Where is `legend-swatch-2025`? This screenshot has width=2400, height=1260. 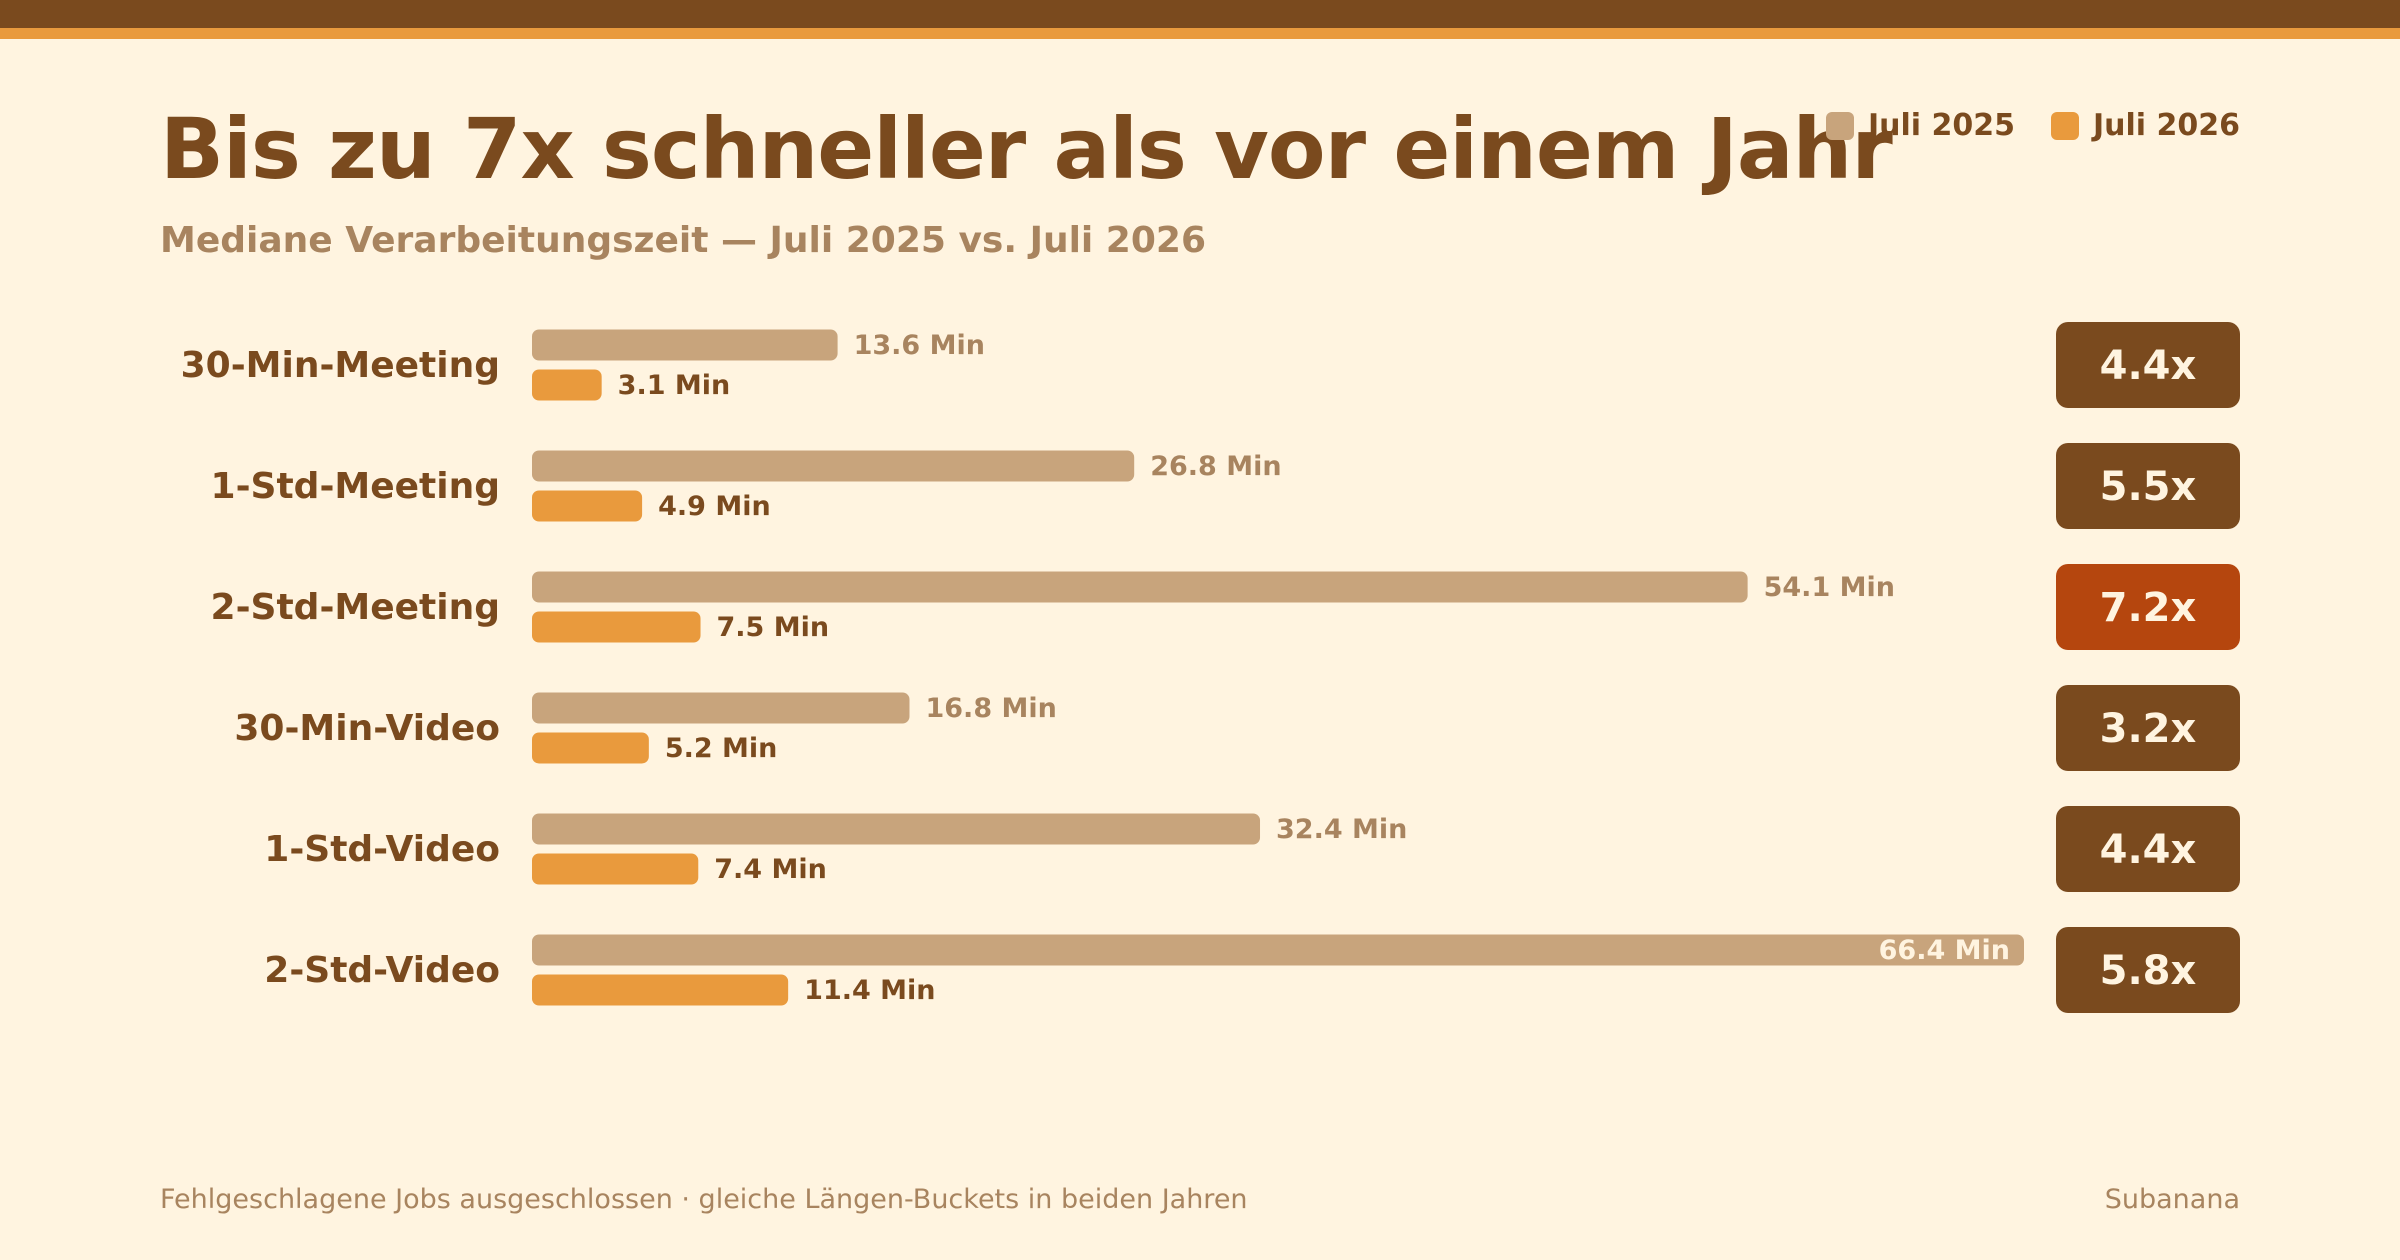 legend-swatch-2025 is located at coordinates (1839, 125).